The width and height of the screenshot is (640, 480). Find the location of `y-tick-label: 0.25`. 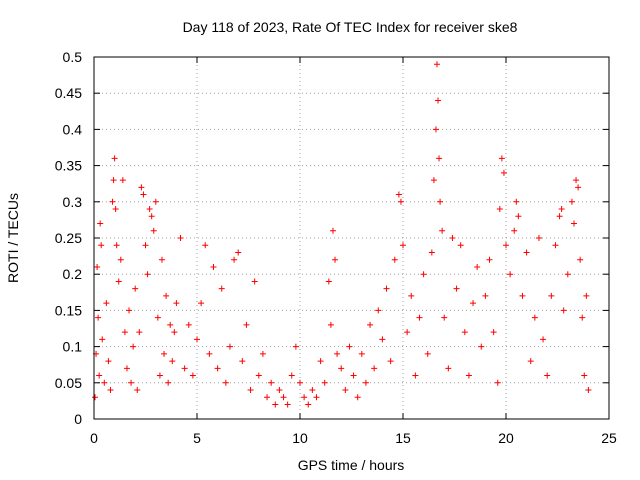

y-tick-label: 0.25 is located at coordinates (68, 238).